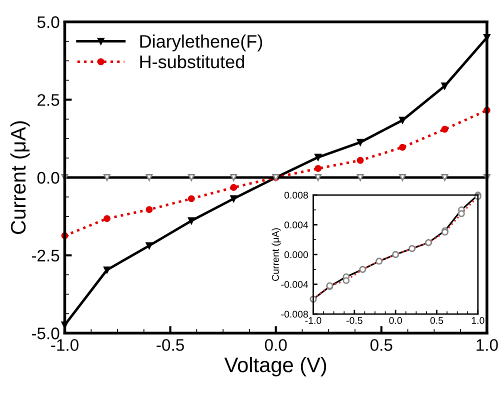  Describe the element at coordinates (296, 225) in the screenshot. I see `y-tick-label: 0.004` at that location.